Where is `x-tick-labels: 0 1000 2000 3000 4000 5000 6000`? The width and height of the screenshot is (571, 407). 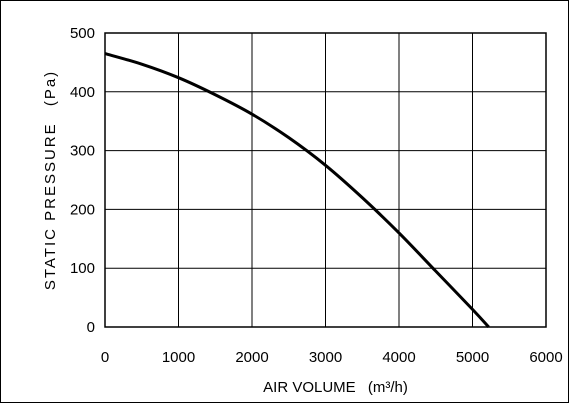
x-tick-labels: 0 1000 2000 3000 4000 5000 6000 is located at coordinates (332, 357).